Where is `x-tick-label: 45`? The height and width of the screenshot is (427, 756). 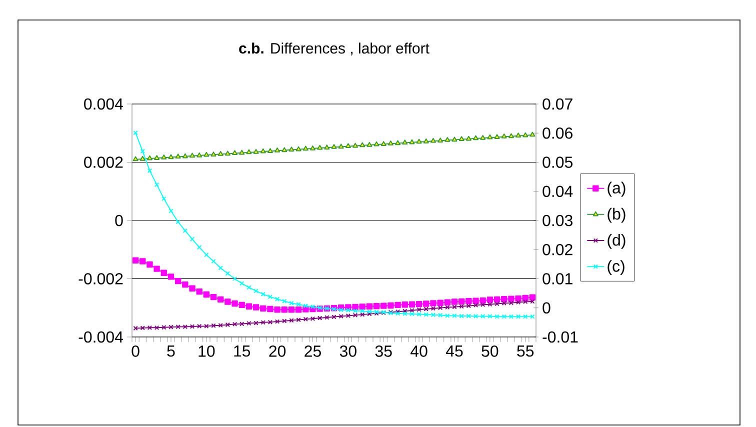
x-tick-label: 45 is located at coordinates (454, 351).